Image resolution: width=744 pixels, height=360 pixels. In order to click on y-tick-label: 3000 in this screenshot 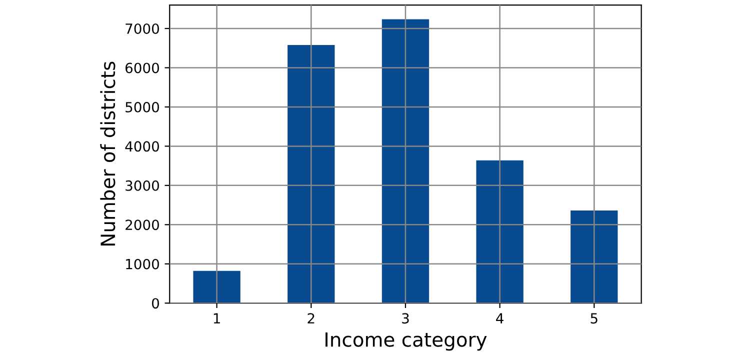, I will do `click(142, 185)`.